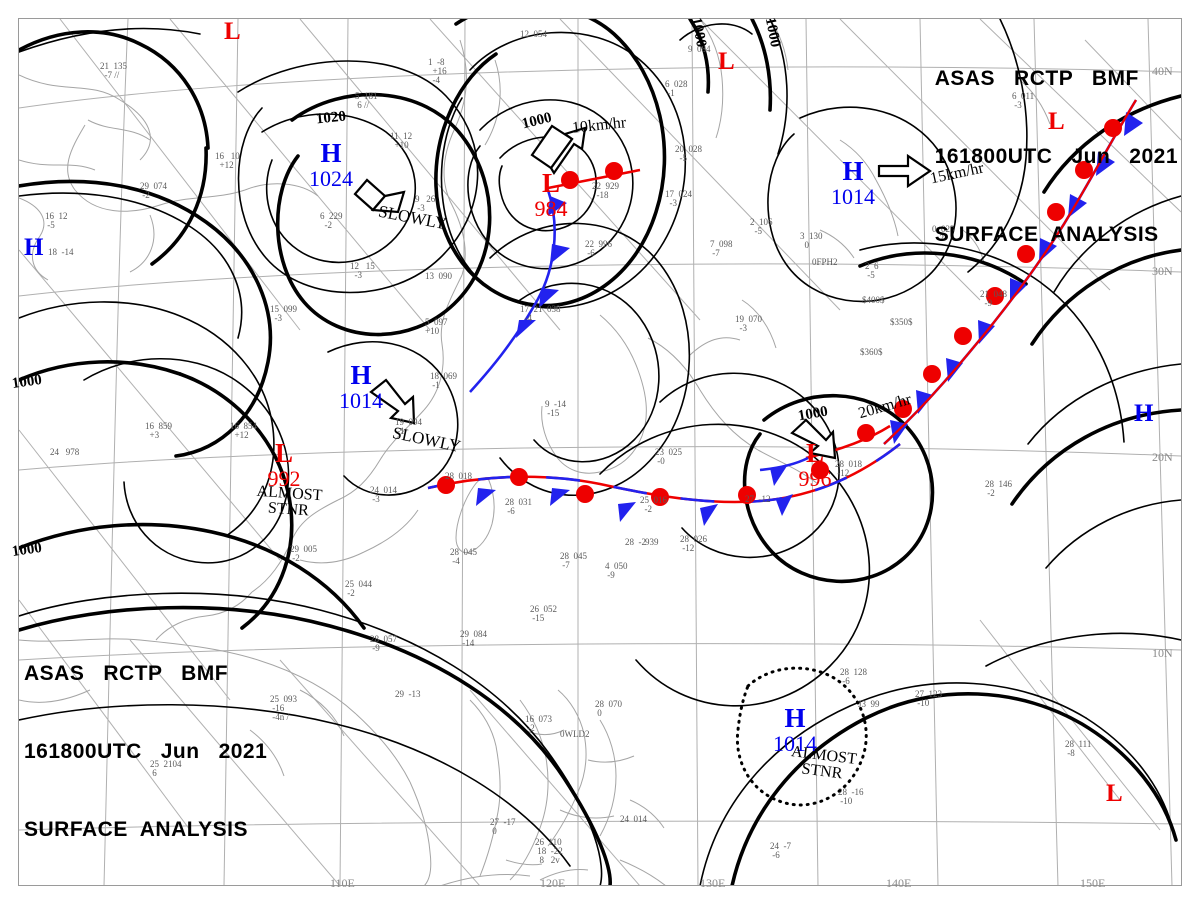 This screenshot has height=915, width=1200. What do you see at coordinates (825, 262) in the screenshot?
I see `station-plot: 0FPH2` at bounding box center [825, 262].